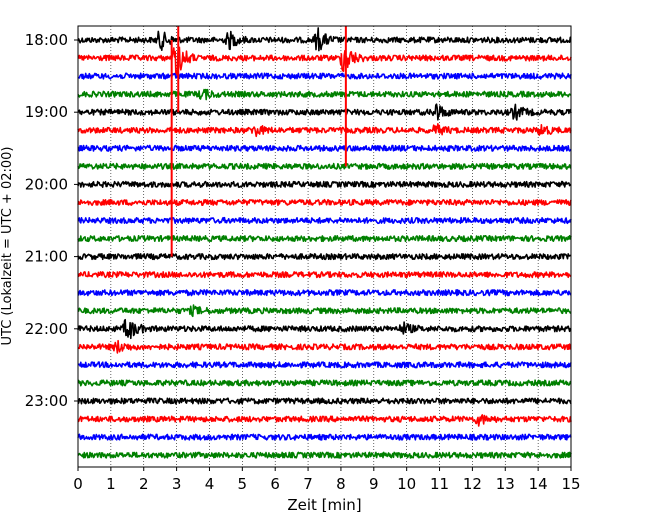 This screenshot has width=650, height=524. Describe the element at coordinates (46, 184) in the screenshot. I see `y-tick-label: 20:00` at that location.